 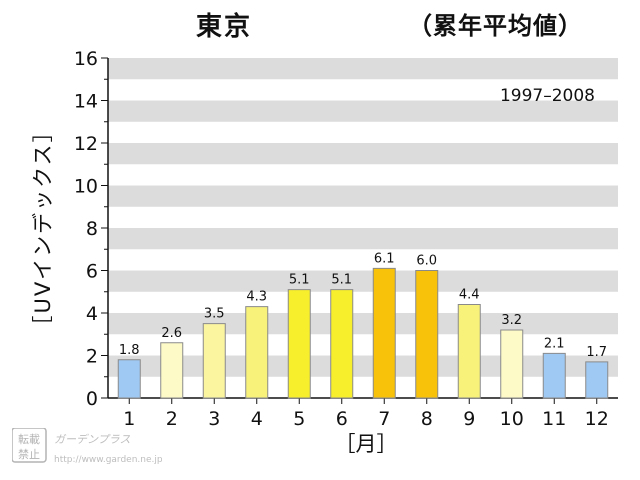 What do you see at coordinates (92, 229) in the screenshot?
I see `y-tick-label: 8` at bounding box center [92, 229].